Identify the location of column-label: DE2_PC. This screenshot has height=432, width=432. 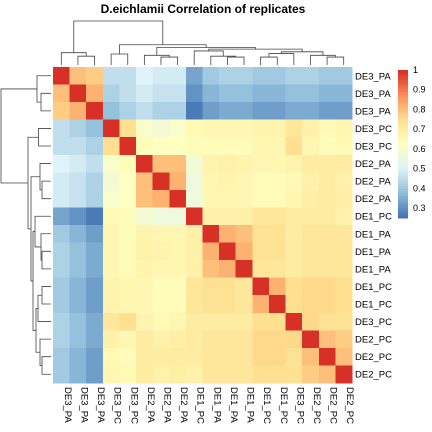
(349, 405).